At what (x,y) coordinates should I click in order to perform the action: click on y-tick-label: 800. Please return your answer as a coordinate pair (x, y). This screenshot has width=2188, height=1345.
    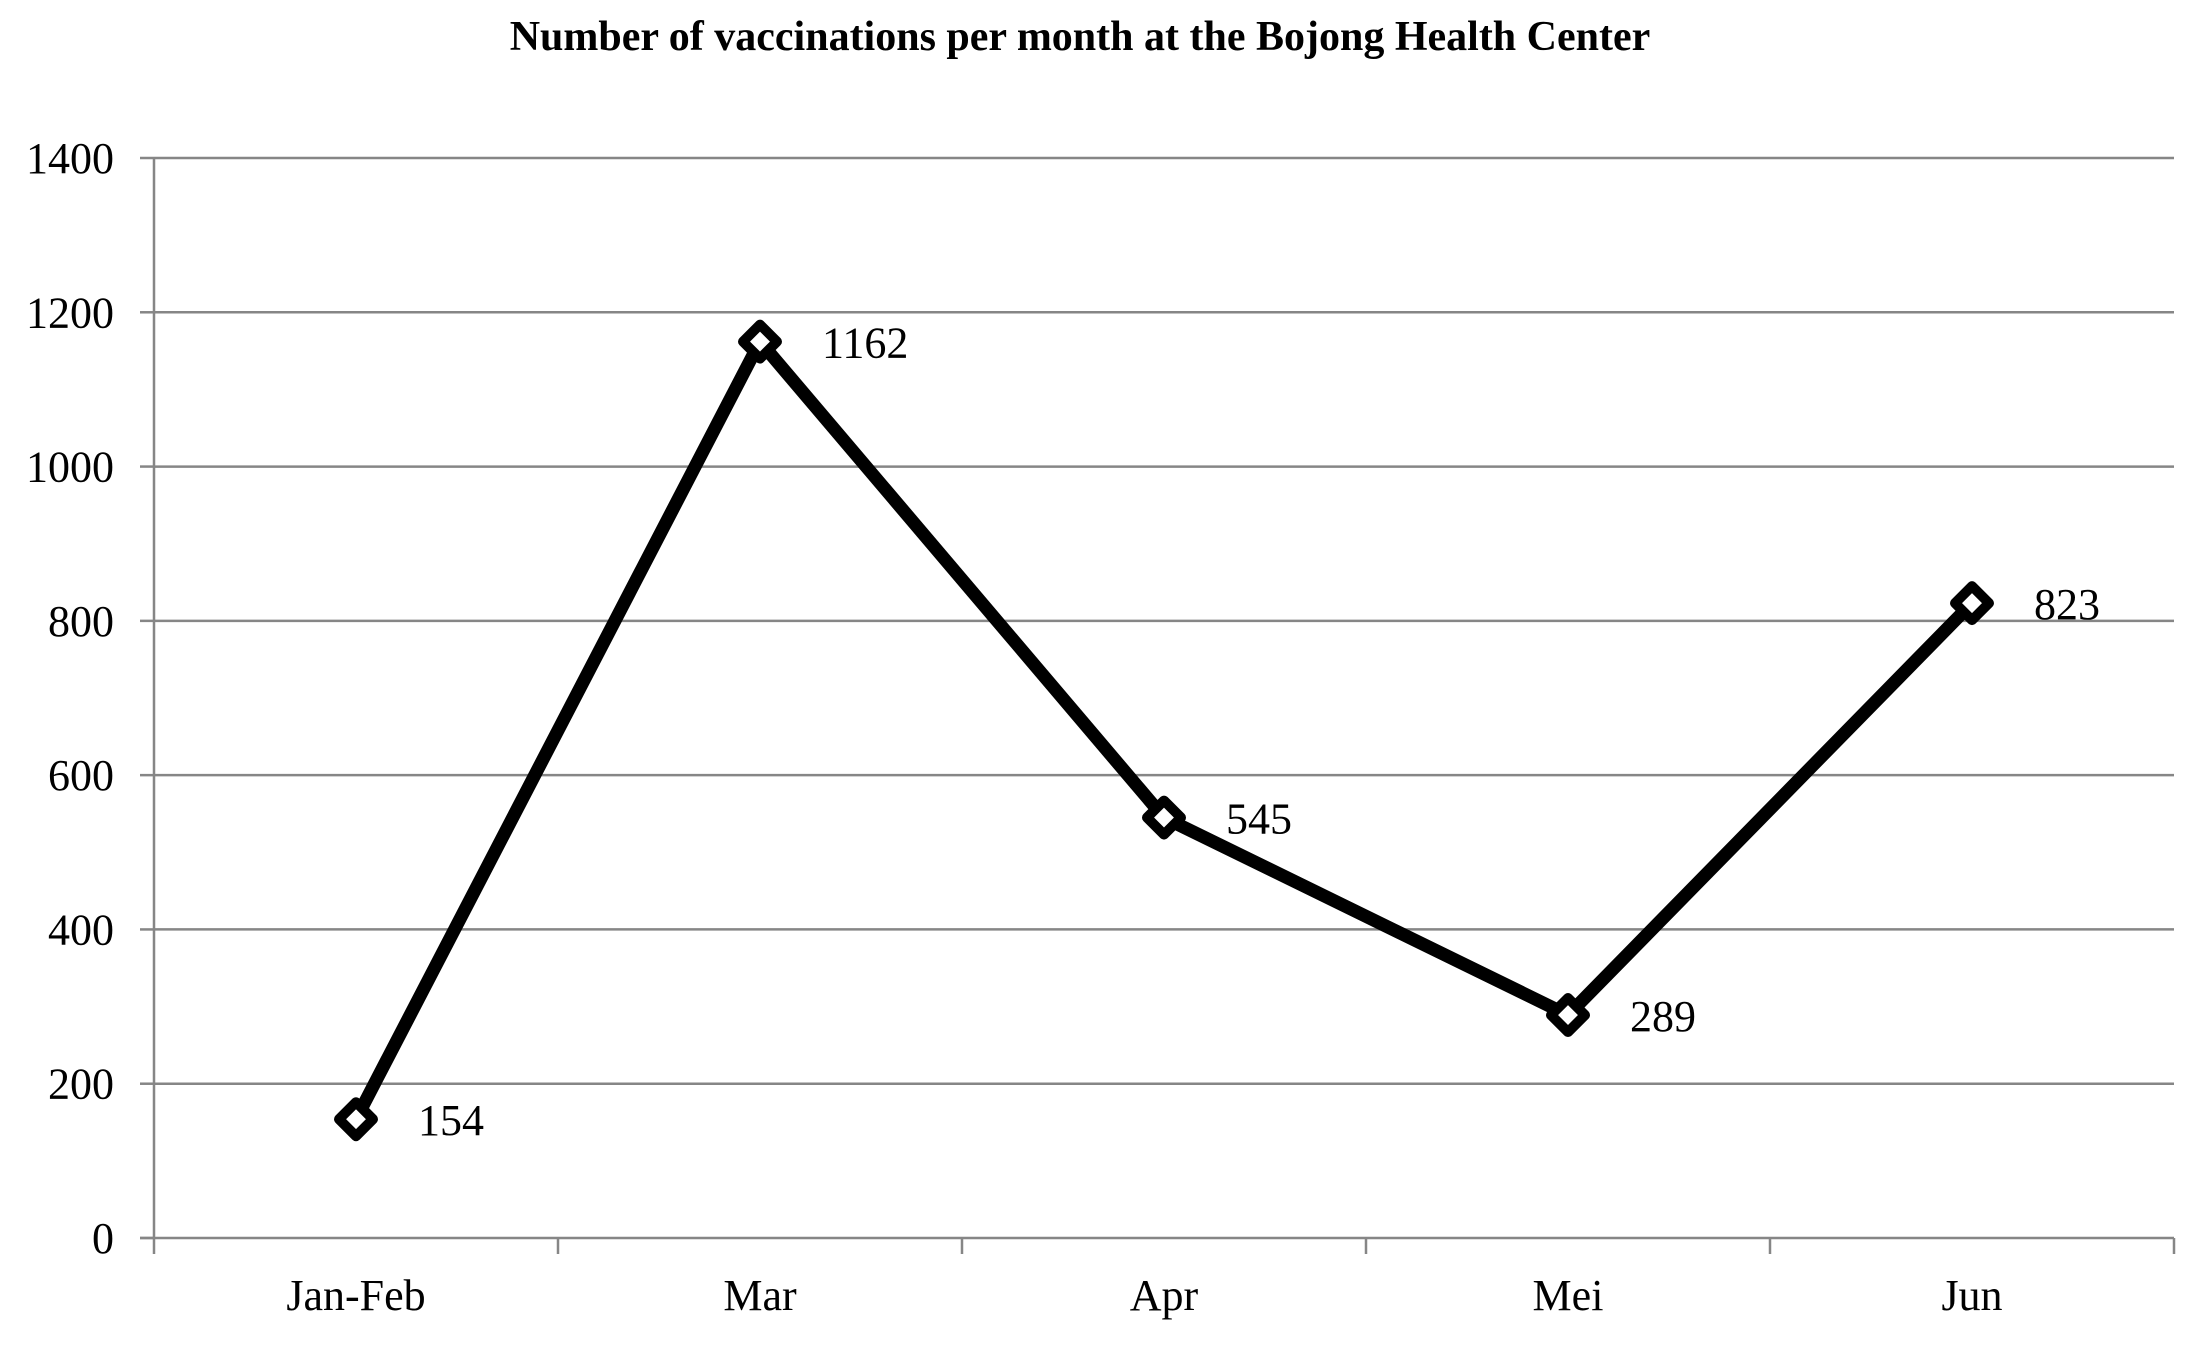
    Looking at the image, I should click on (81, 621).